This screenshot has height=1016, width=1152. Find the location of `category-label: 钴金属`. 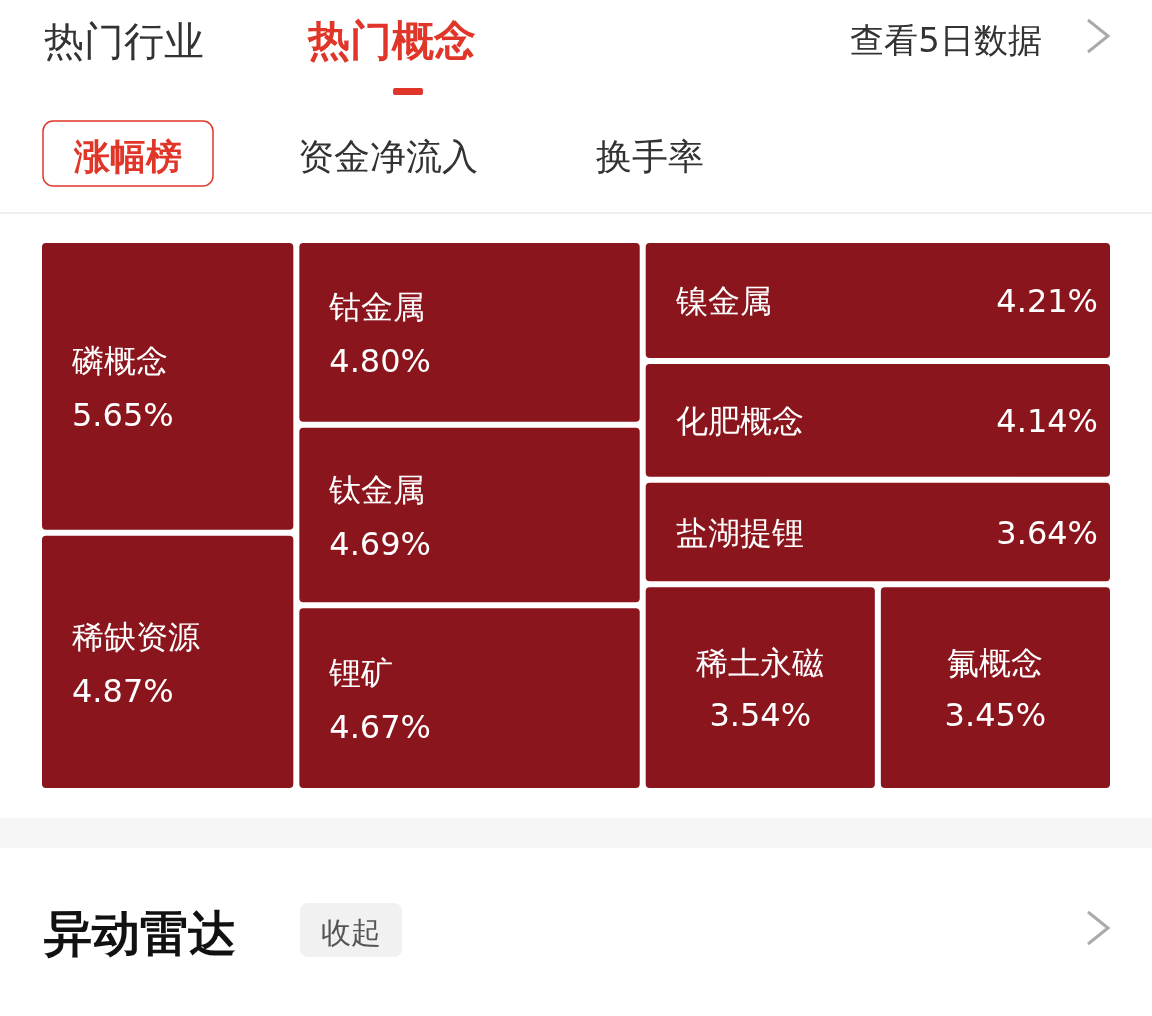

category-label: 钴金属 is located at coordinates (377, 307).